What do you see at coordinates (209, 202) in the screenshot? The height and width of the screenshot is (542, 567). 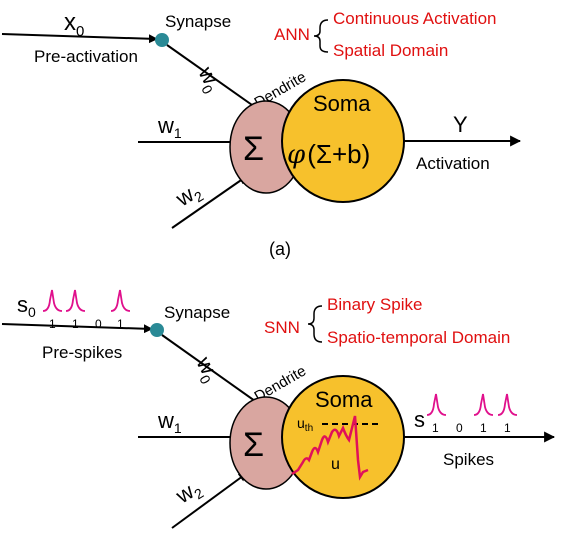 I see `ann-w2-arrow` at bounding box center [209, 202].